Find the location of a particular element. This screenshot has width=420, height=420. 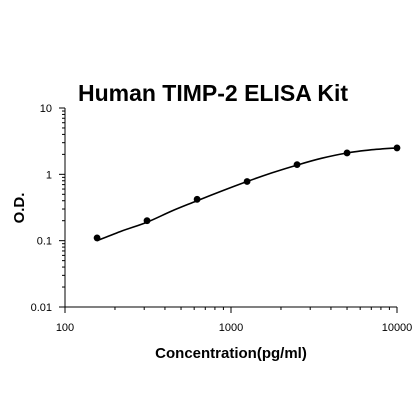

y-tick-label: 0.1 is located at coordinates (44, 242).